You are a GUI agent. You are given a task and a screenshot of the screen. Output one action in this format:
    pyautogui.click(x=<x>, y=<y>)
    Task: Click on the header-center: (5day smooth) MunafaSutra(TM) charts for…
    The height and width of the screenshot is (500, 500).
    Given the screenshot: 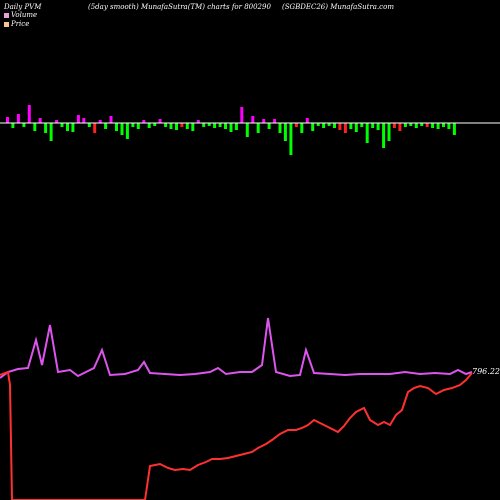 What is the action you would take?
    pyautogui.click(x=179, y=7)
    